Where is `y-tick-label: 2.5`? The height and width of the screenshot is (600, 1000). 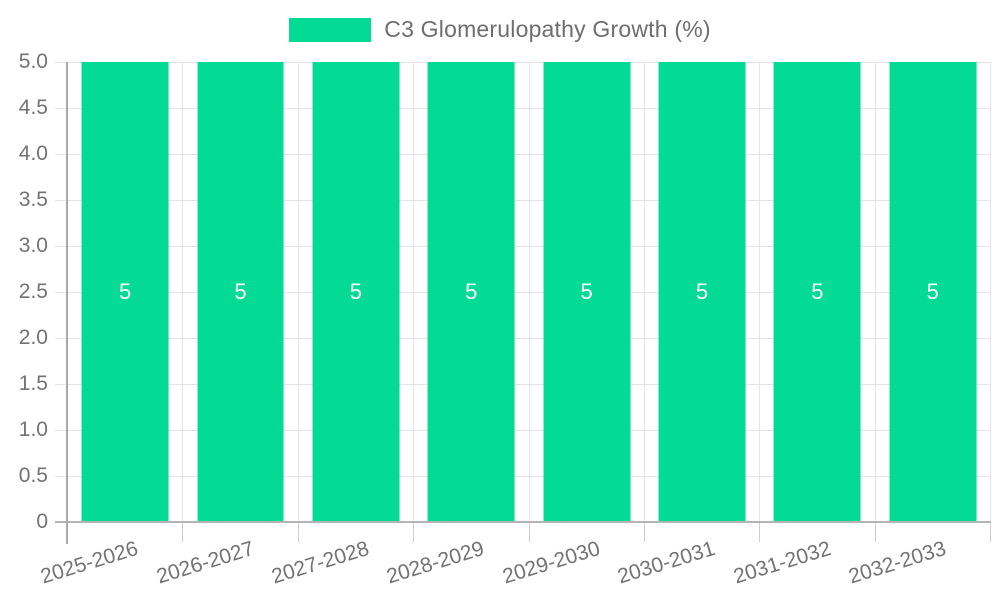
y-tick-label: 2.5 is located at coordinates (33, 291).